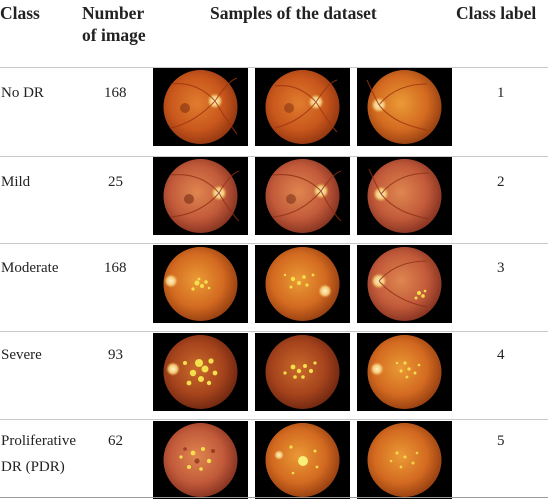 The width and height of the screenshot is (548, 501). What do you see at coordinates (274, 67) in the screenshot?
I see `header-rule` at bounding box center [274, 67].